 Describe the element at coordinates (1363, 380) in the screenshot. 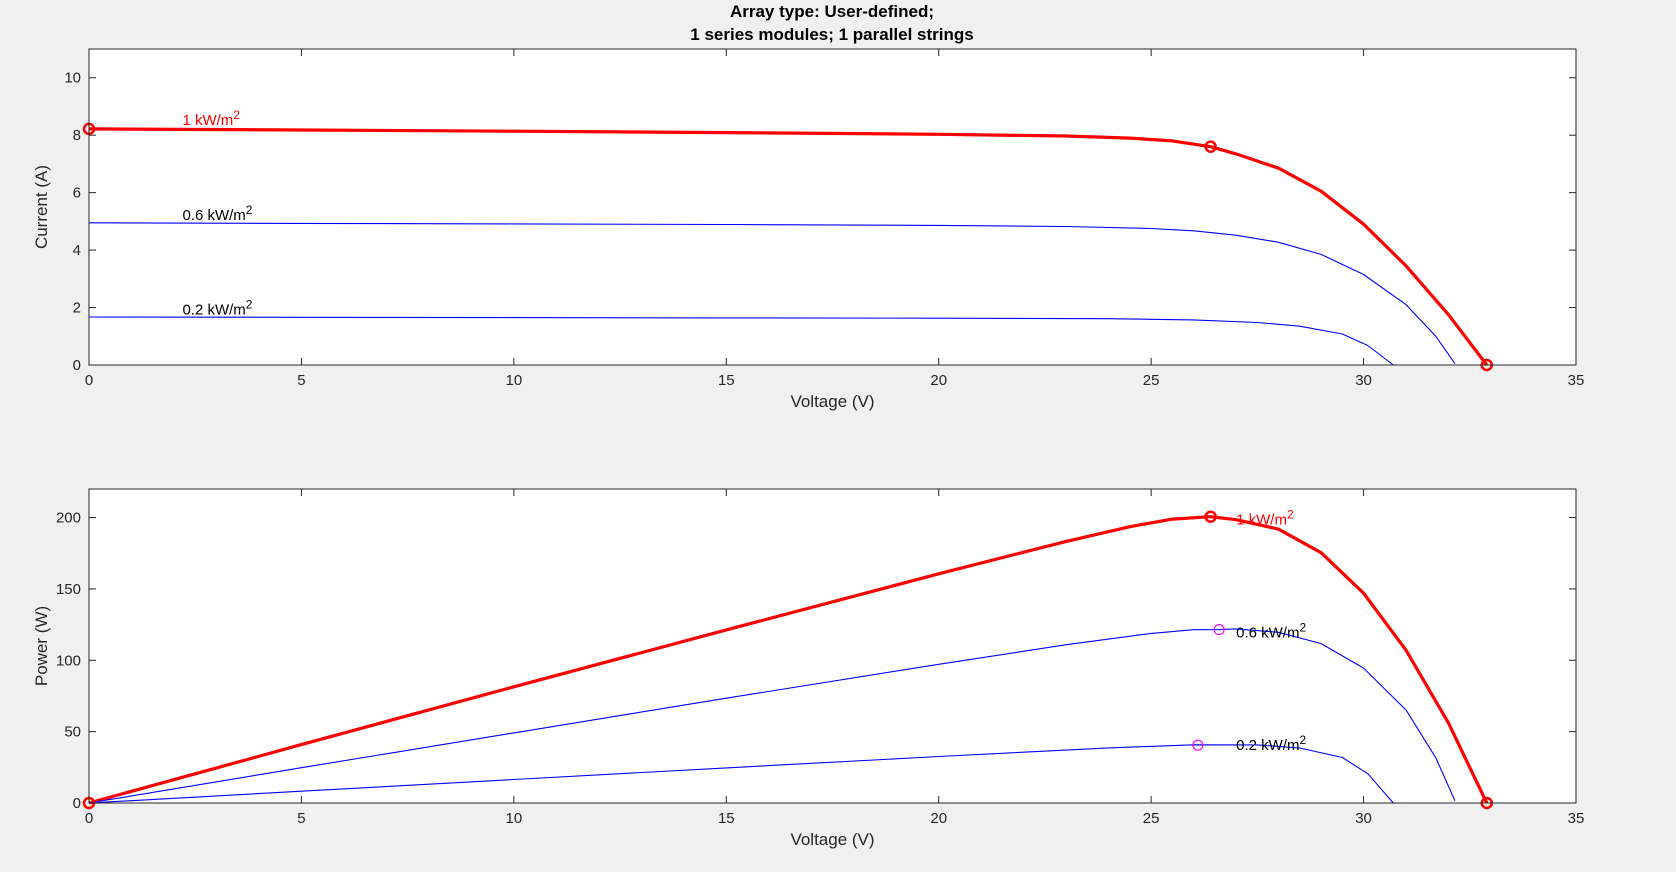

I see `iv-x-tick-label: 30` at that location.